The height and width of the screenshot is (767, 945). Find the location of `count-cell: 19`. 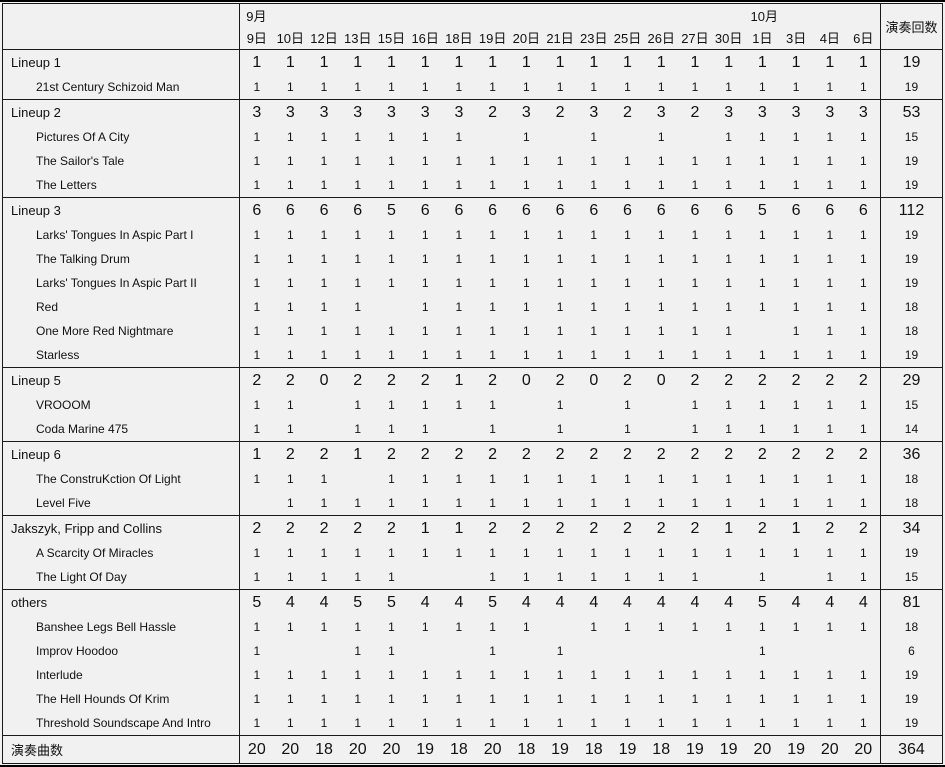

count-cell: 19 is located at coordinates (425, 749).